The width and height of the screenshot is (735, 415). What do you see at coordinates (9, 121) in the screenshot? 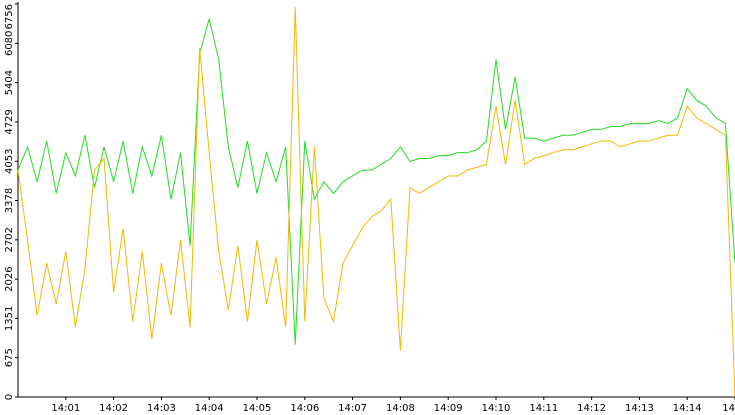
I see `y-tick-label: 4729` at bounding box center [9, 121].